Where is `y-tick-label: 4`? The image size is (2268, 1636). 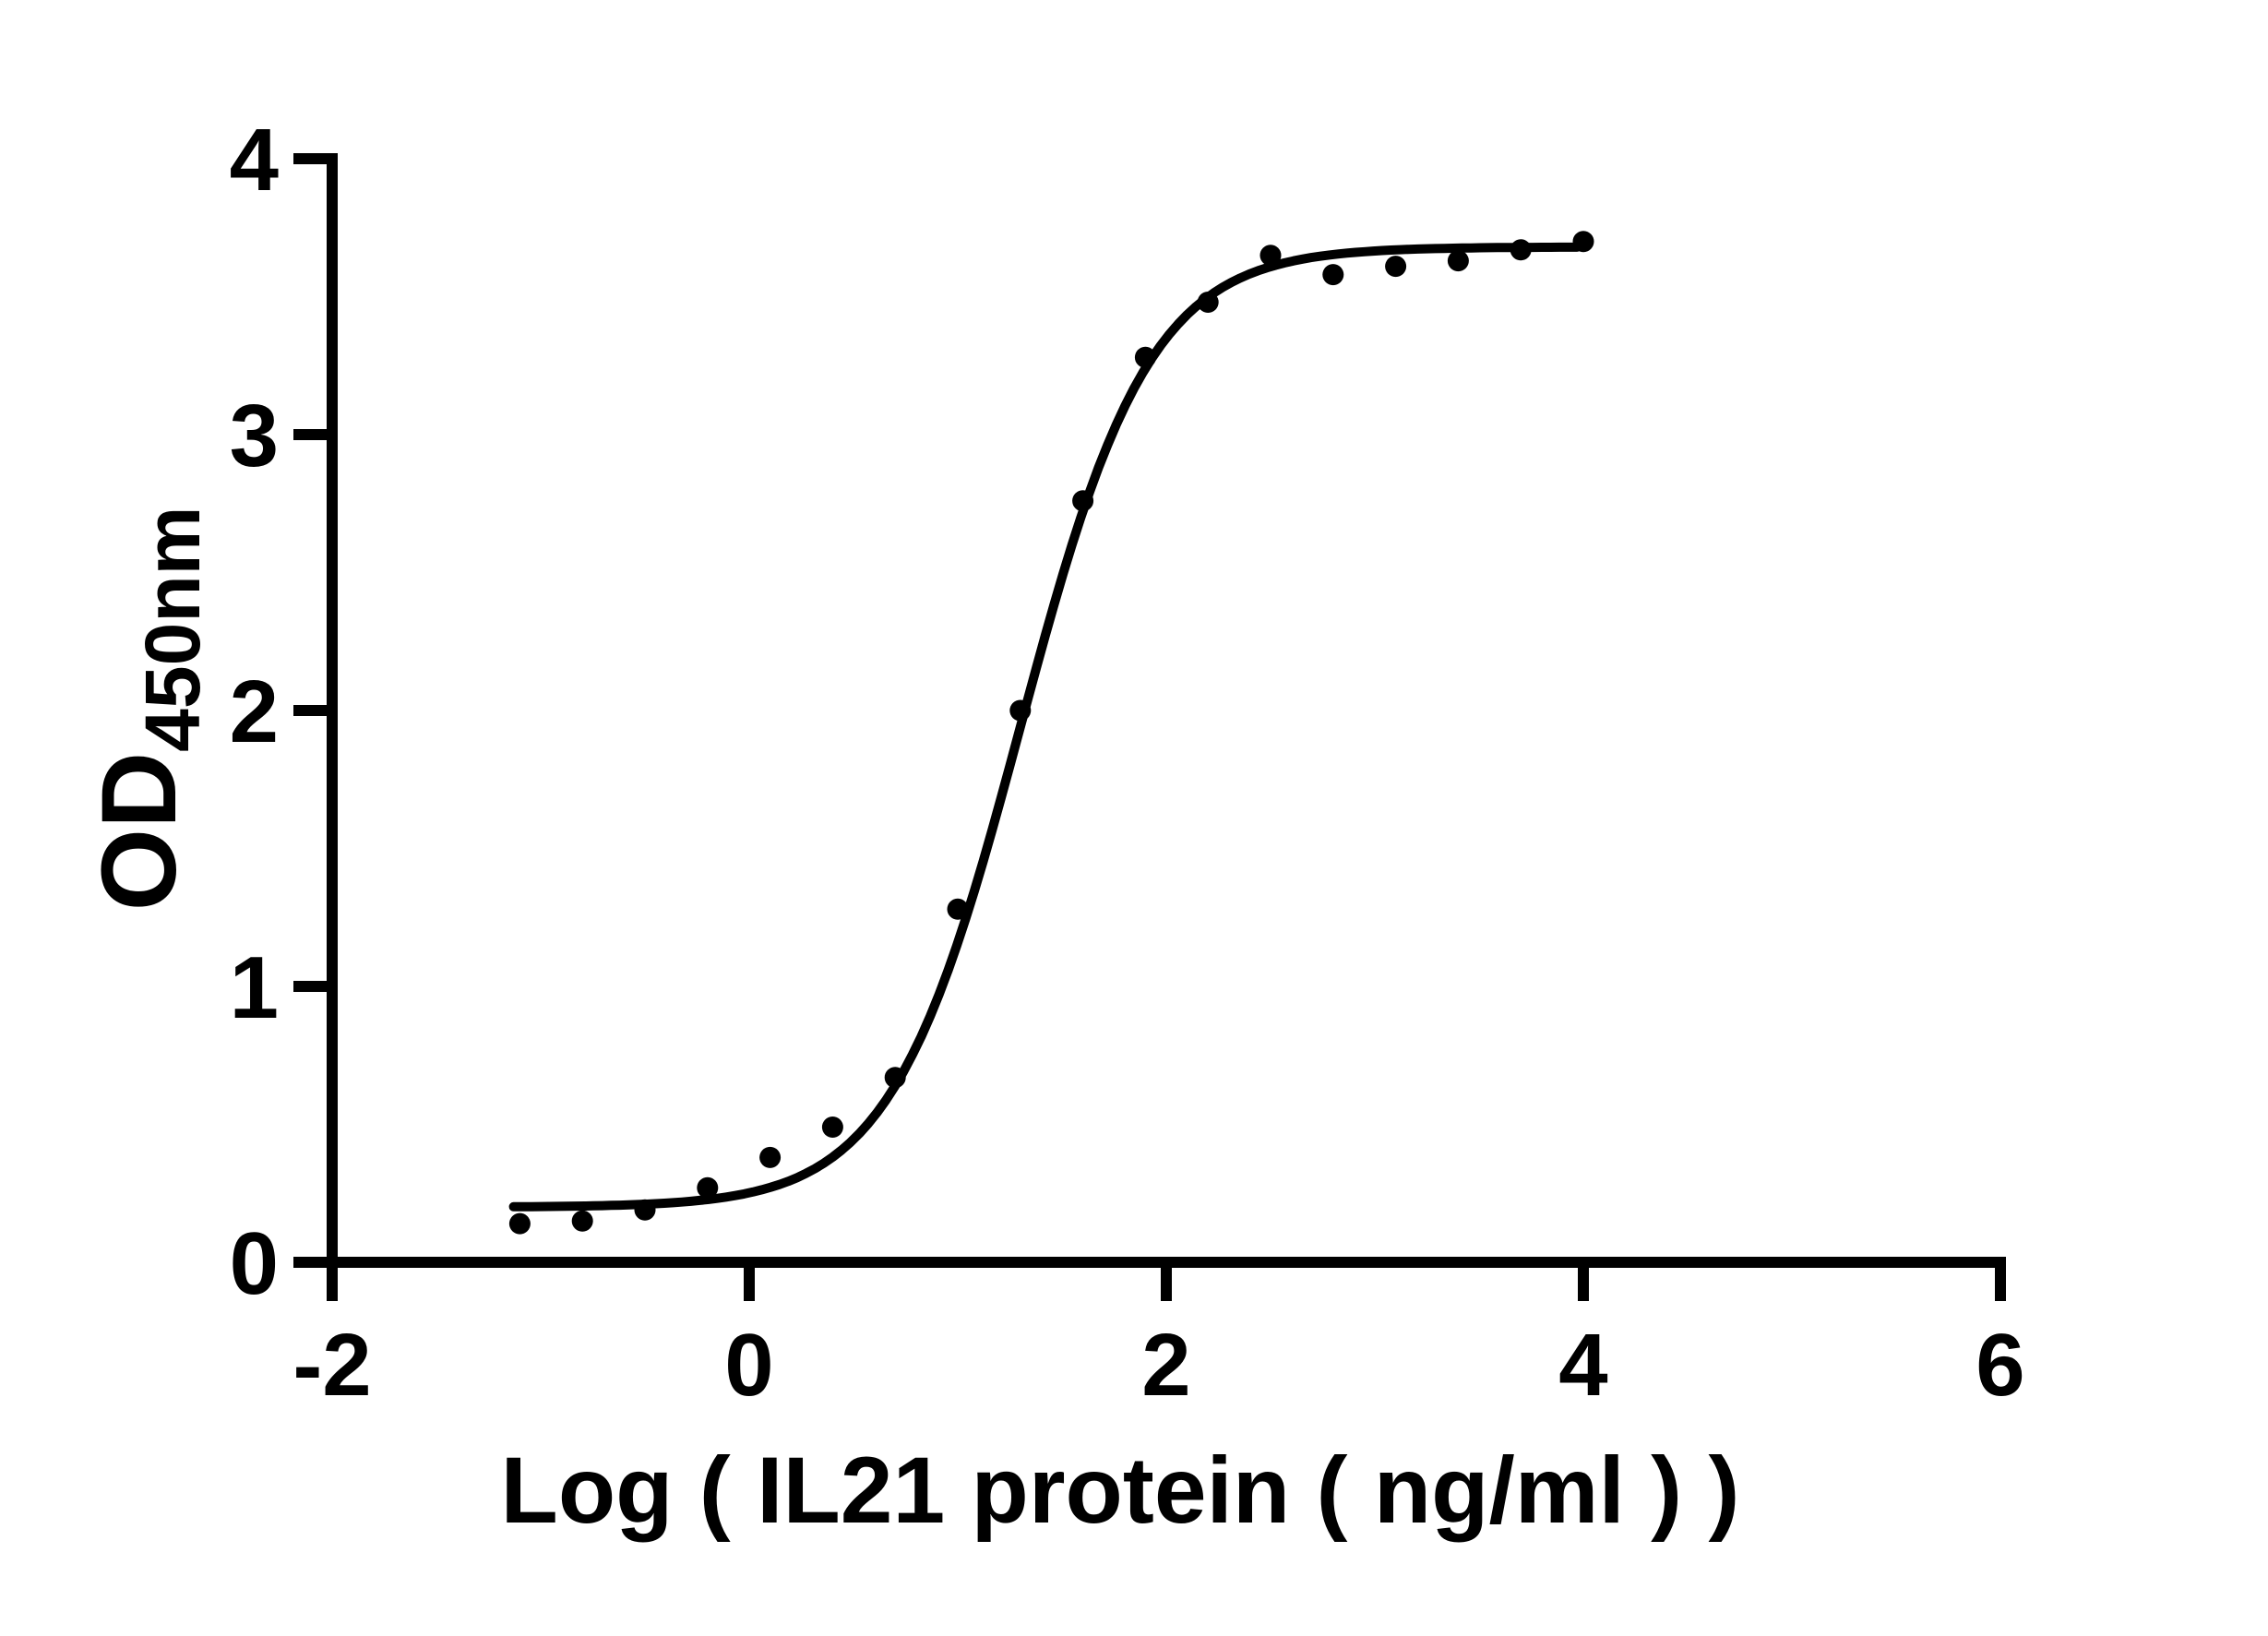
y-tick-label: 4 is located at coordinates (255, 160).